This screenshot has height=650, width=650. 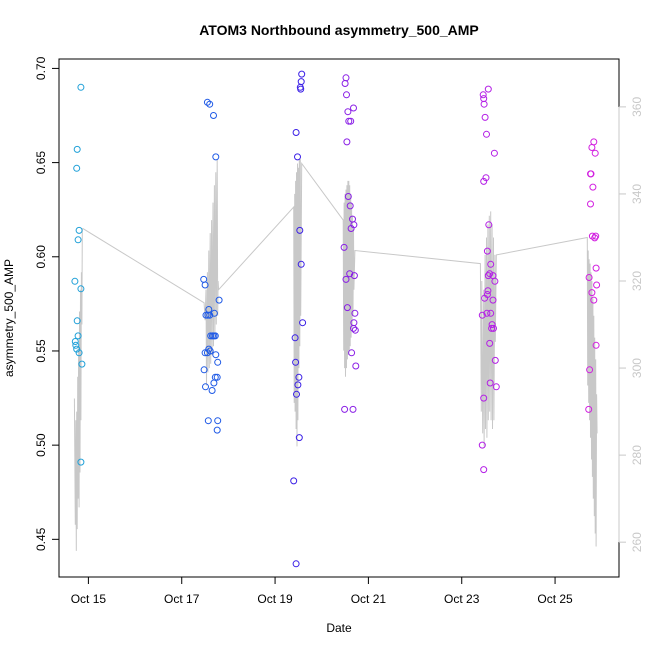 What do you see at coordinates (41, 68) in the screenshot?
I see `y-tick-label: 0.70` at bounding box center [41, 68].